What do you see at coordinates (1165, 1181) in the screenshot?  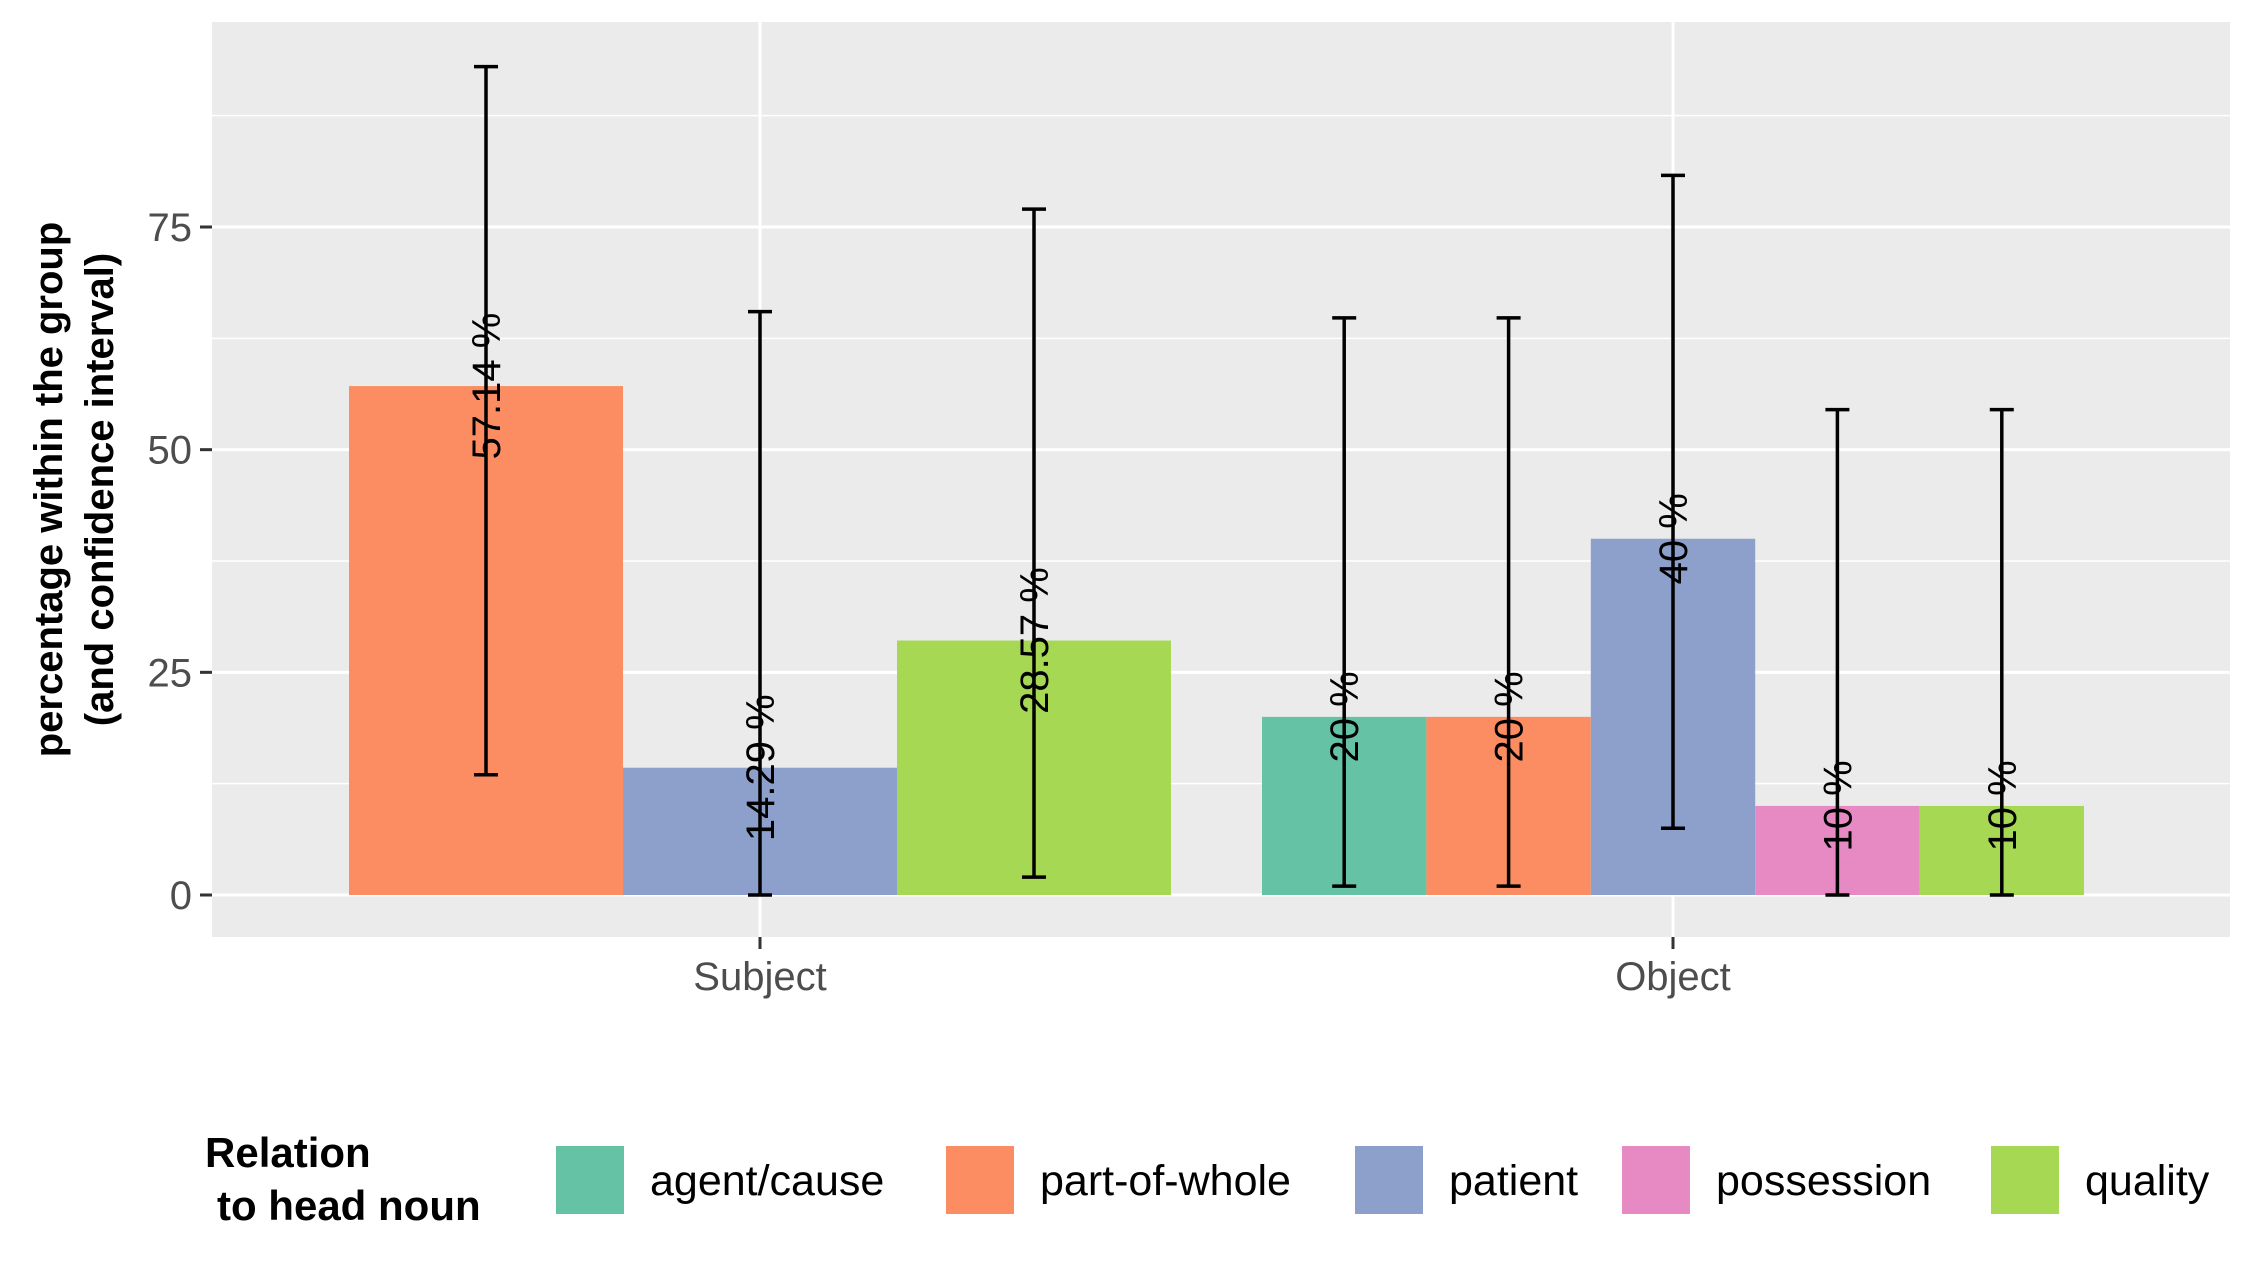 I see `legend-label: part-of-whole` at bounding box center [1165, 1181].